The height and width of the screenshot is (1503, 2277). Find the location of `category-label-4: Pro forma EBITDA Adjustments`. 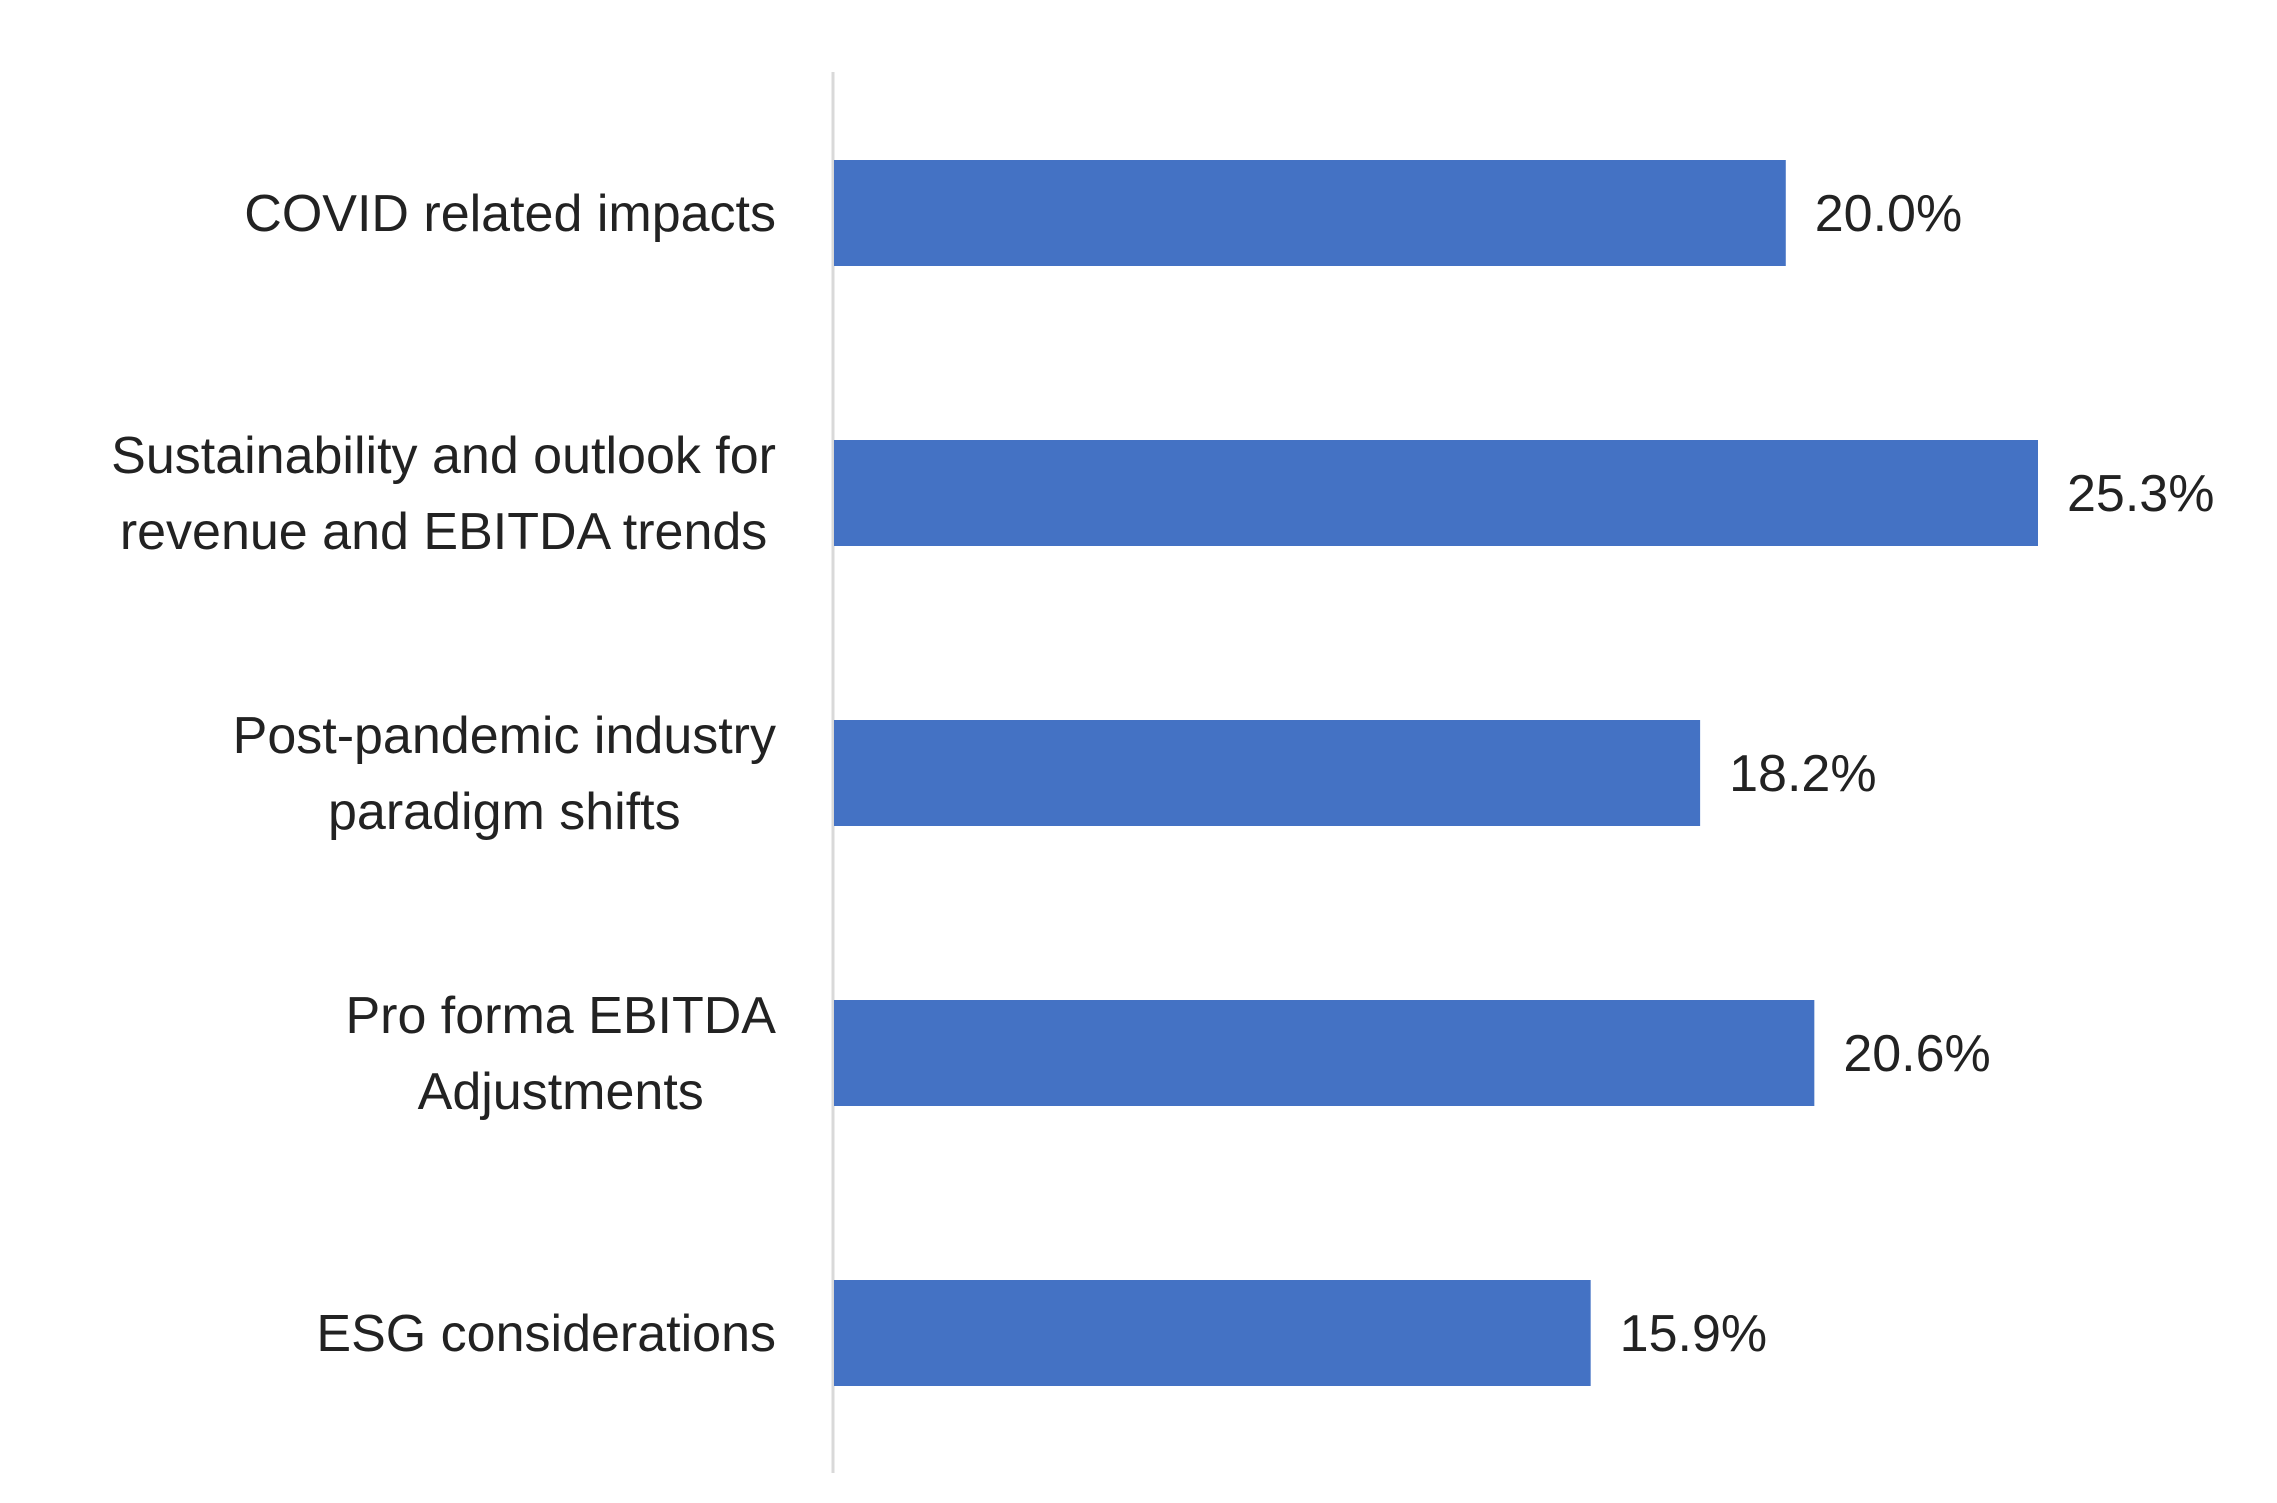

category-label-4: Pro forma EBITDA Adjustments is located at coordinates (560, 1054).